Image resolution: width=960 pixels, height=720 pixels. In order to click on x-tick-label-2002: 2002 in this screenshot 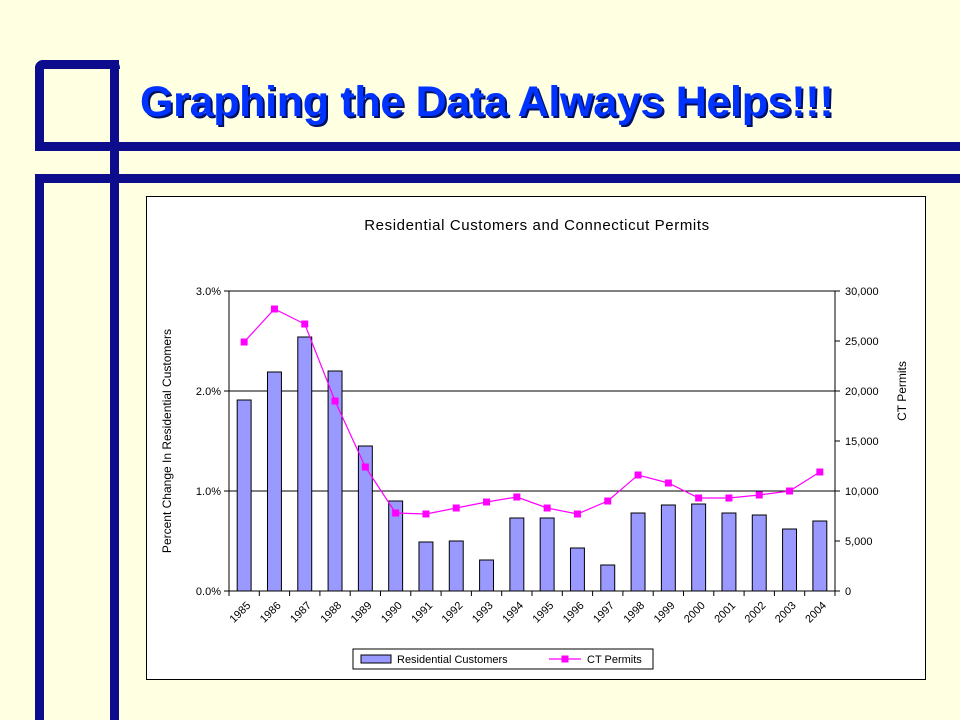, I will do `click(756, 613)`.